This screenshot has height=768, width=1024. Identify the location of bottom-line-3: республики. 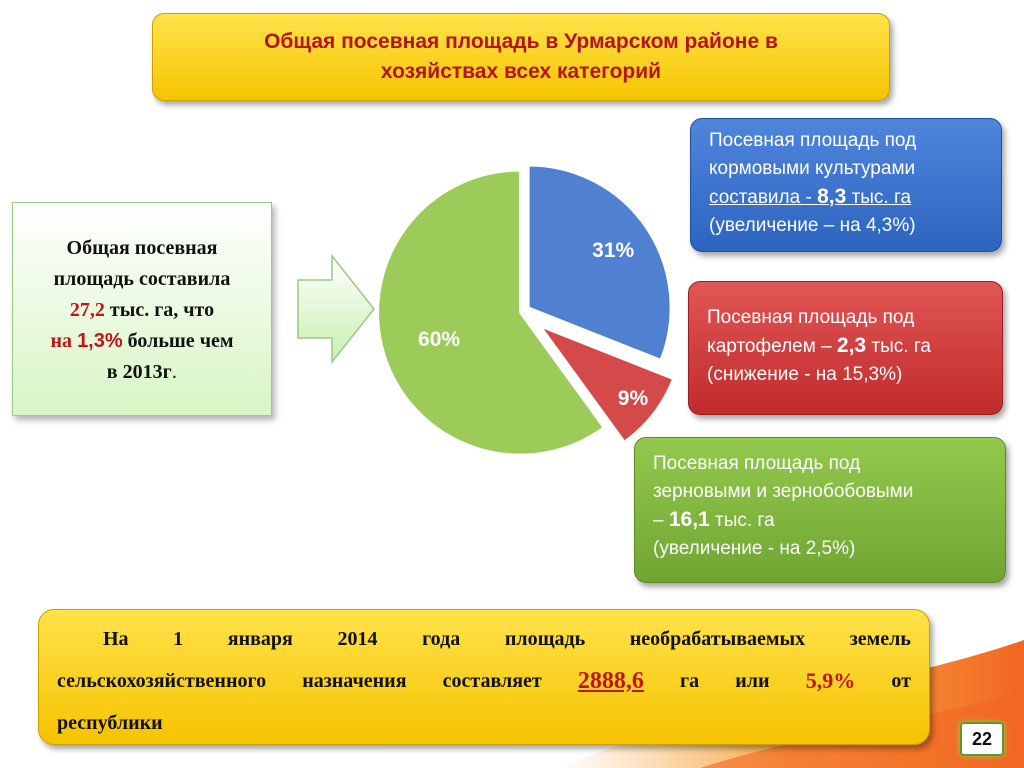
(110, 722).